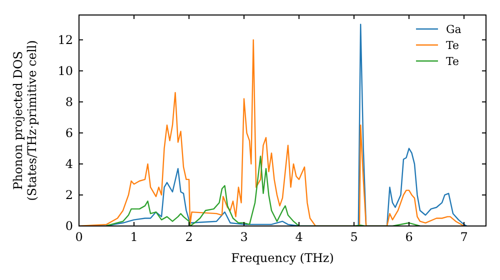  Describe the element at coordinates (299, 237) in the screenshot. I see `x-tick-label: 4` at that location.